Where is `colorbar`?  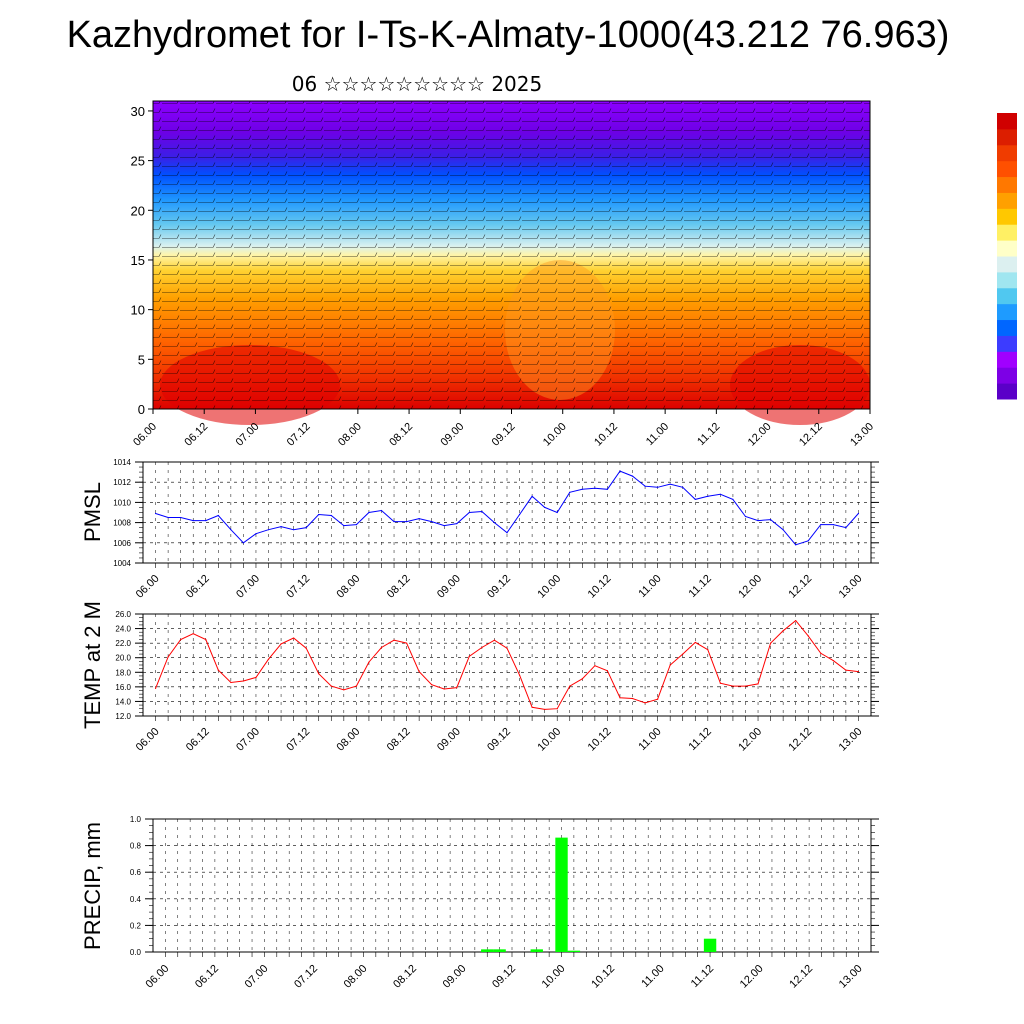
colorbar is located at coordinates (1007, 256).